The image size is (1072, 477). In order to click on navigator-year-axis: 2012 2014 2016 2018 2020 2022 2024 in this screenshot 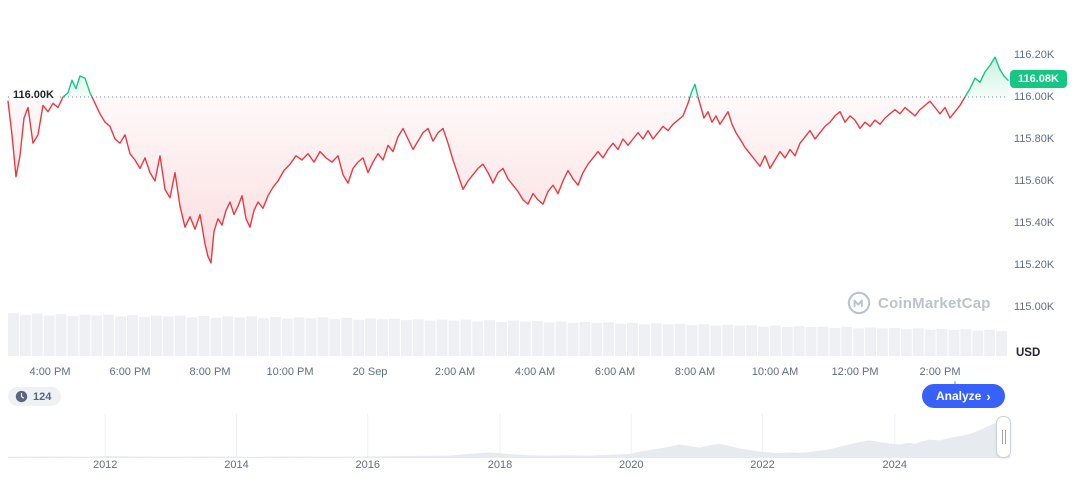, I will do `click(536, 466)`.